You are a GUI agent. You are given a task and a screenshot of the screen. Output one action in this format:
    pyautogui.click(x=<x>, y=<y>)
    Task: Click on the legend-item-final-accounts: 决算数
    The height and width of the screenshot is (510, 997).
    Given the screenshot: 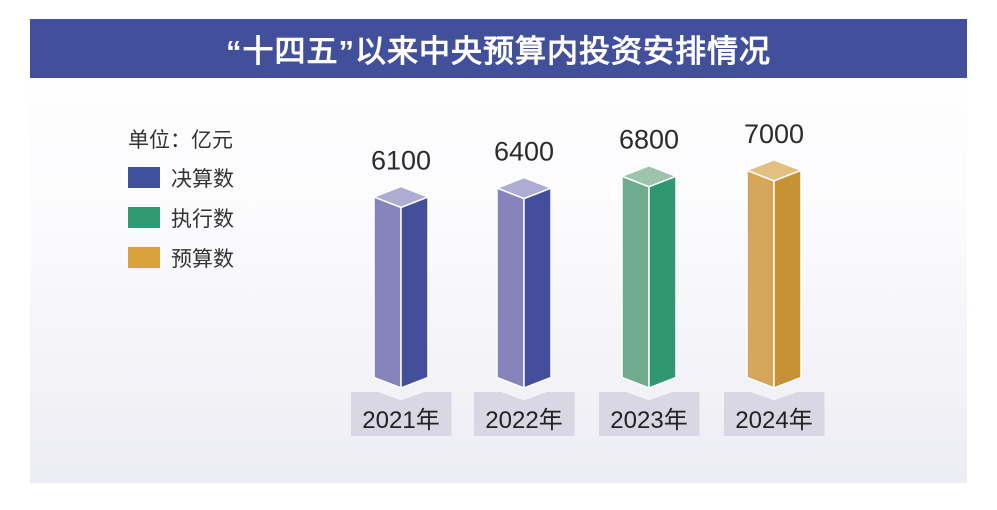 What is the action you would take?
    pyautogui.click(x=181, y=179)
    